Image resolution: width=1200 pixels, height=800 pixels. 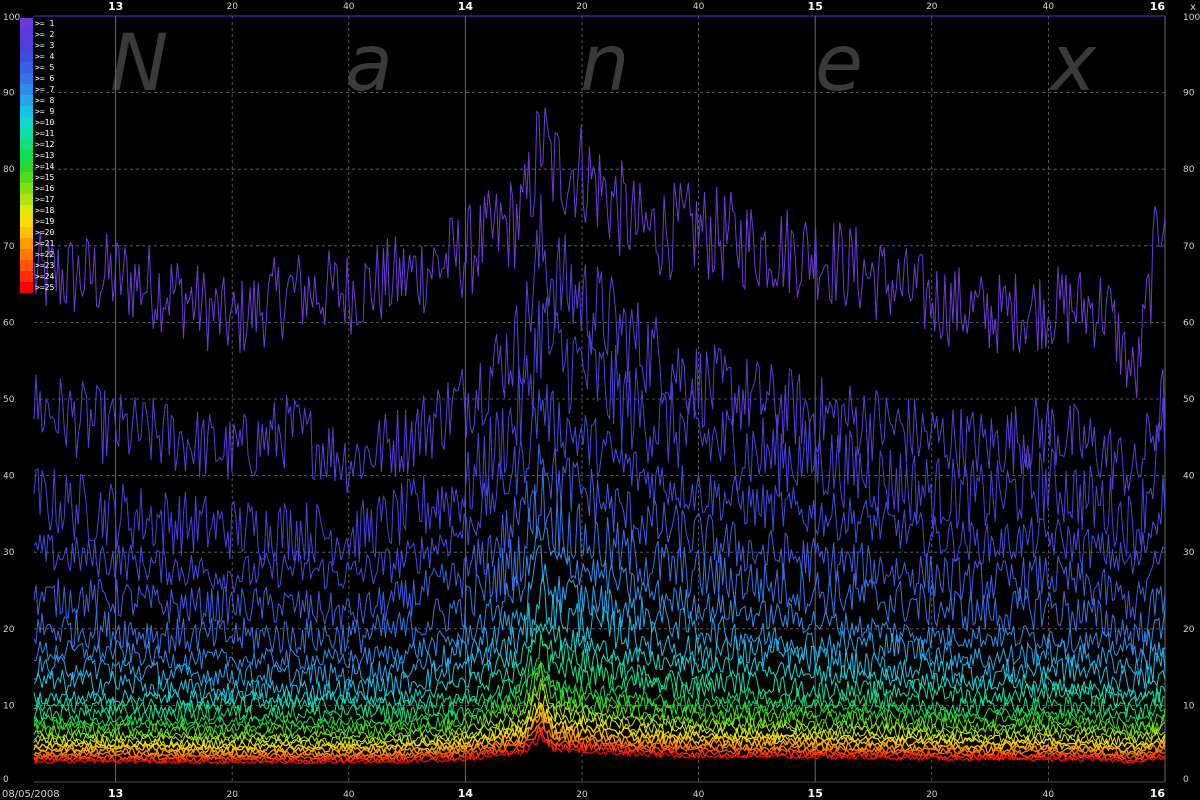 I want to click on legend-label: >=10, so click(x=44, y=122).